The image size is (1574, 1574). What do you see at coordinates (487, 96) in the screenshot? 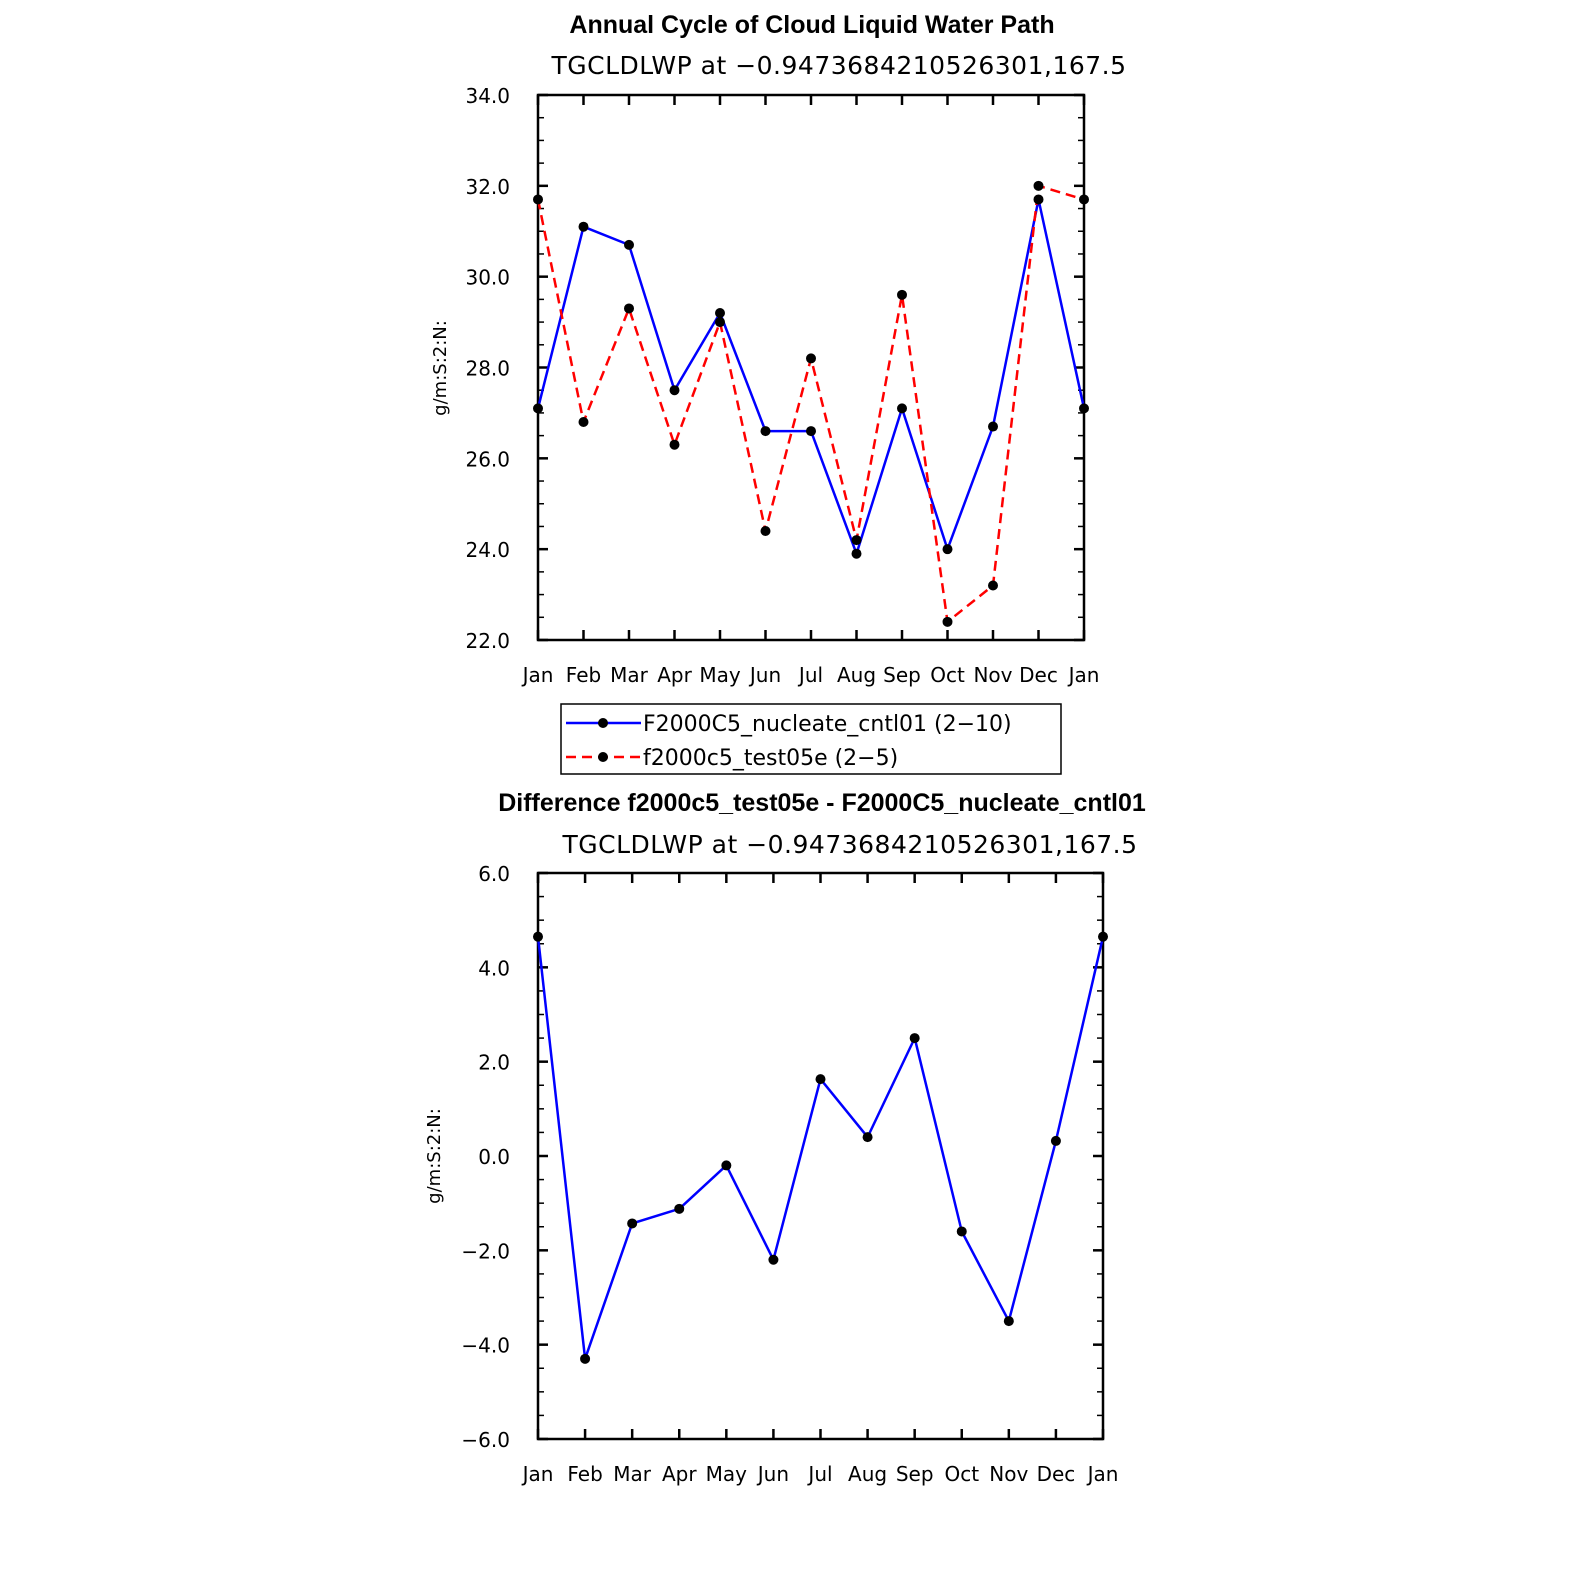
I see `y-tick-label: 34.0` at bounding box center [487, 96].